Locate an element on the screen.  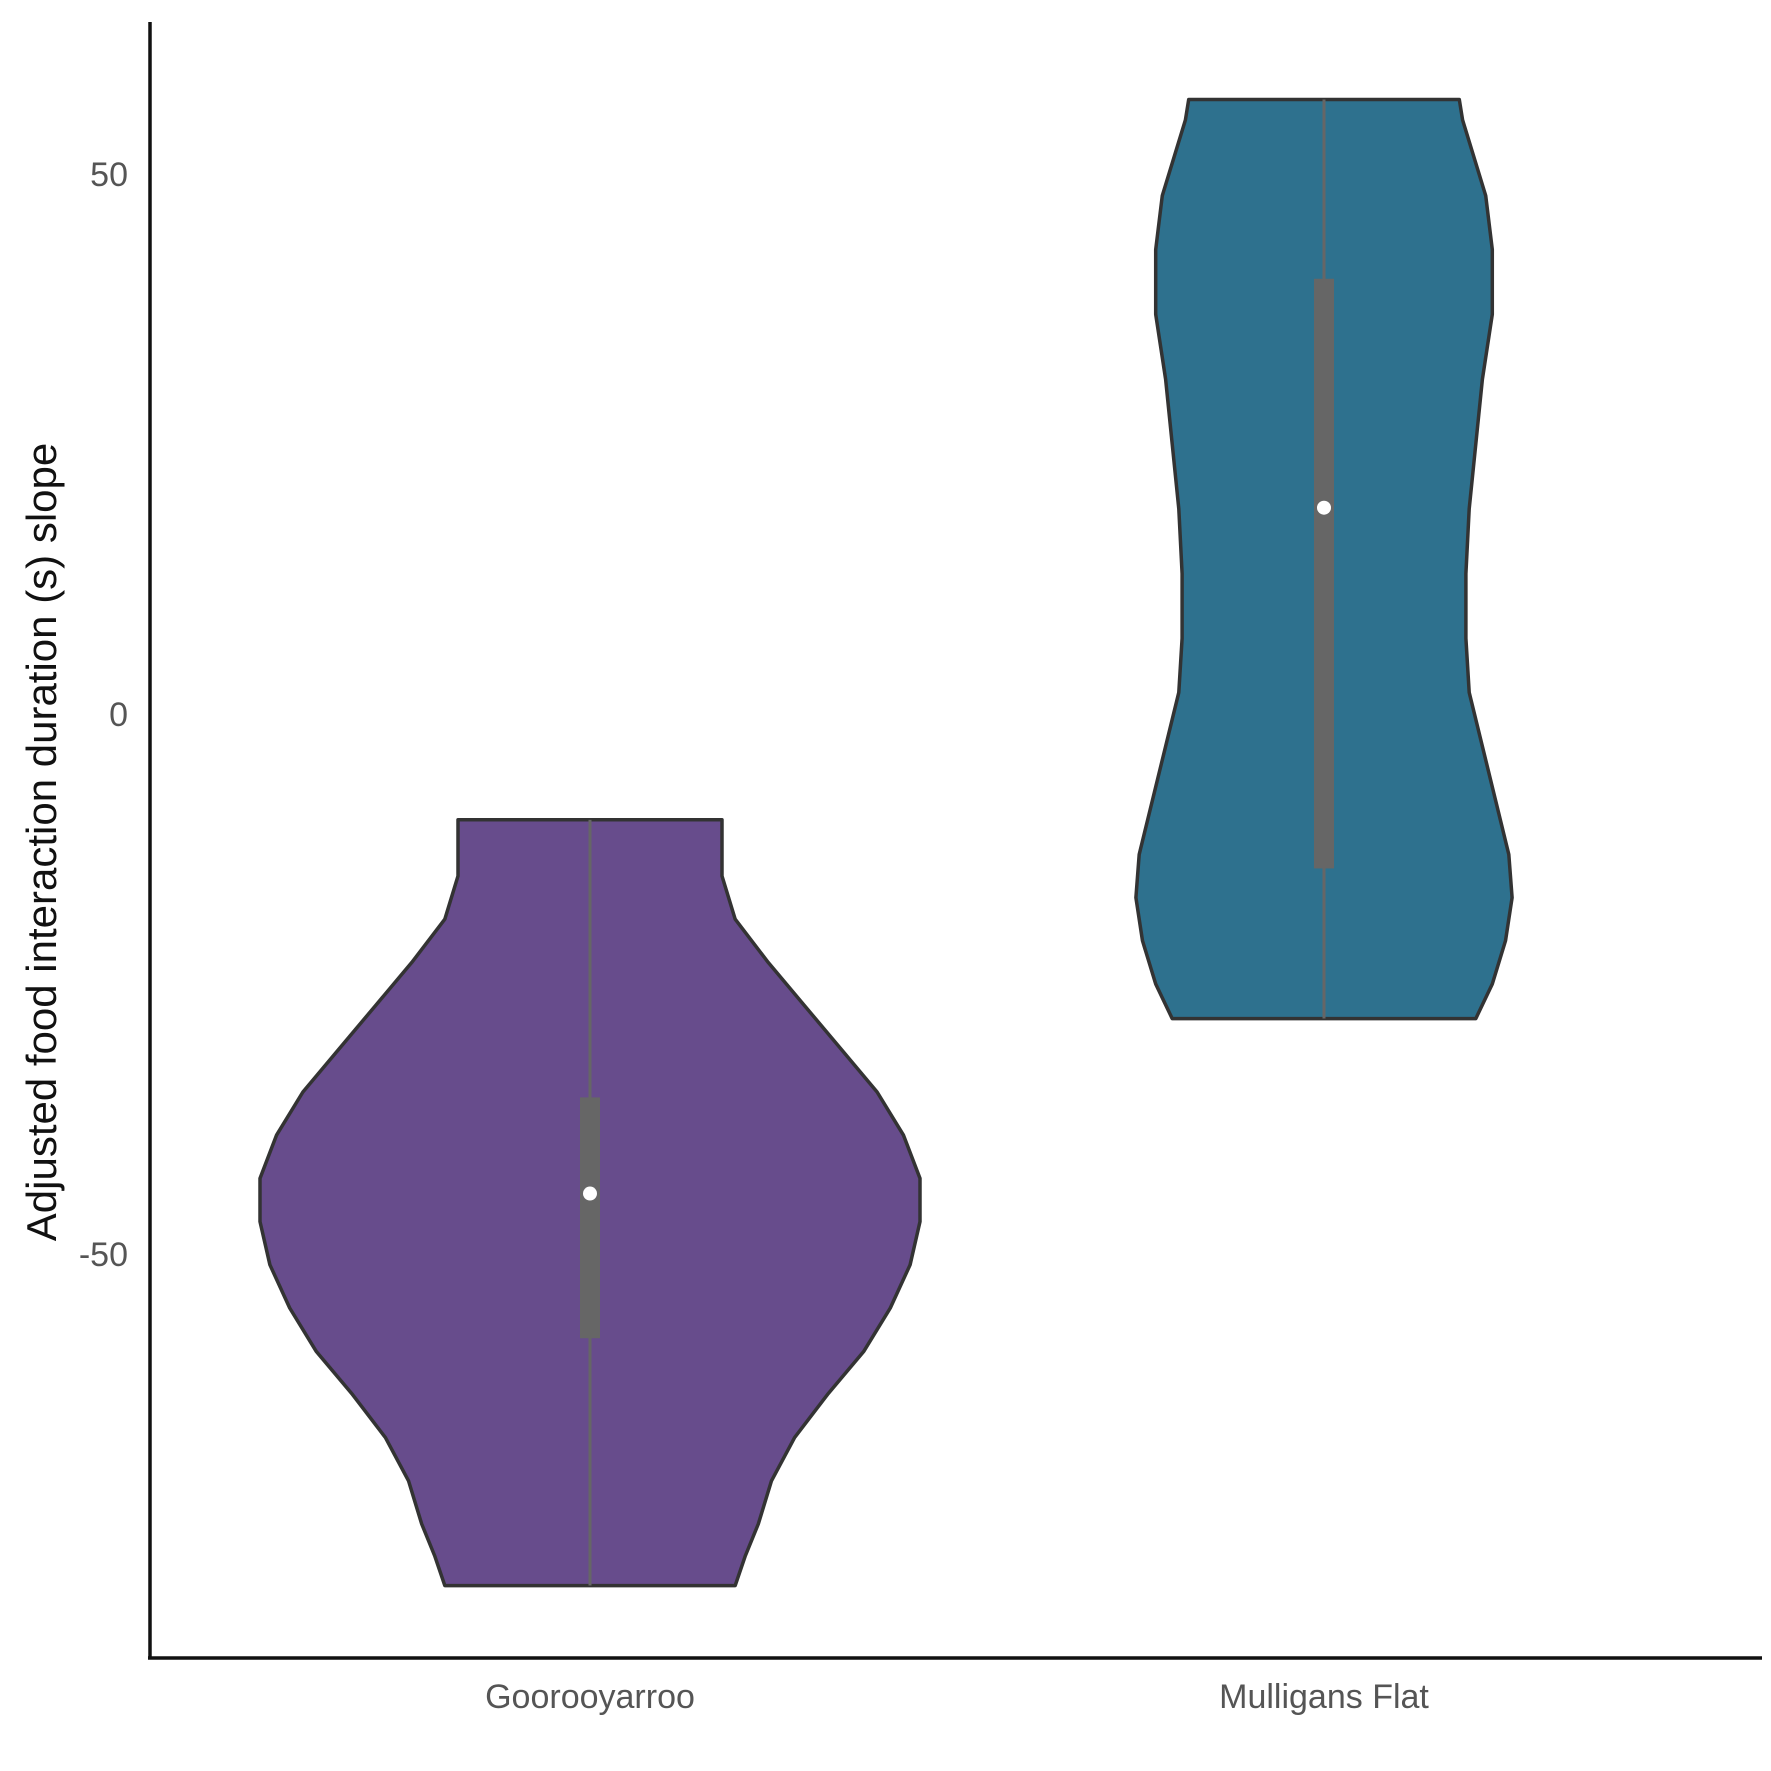
y-tick-label: 0 is located at coordinates (118, 715).